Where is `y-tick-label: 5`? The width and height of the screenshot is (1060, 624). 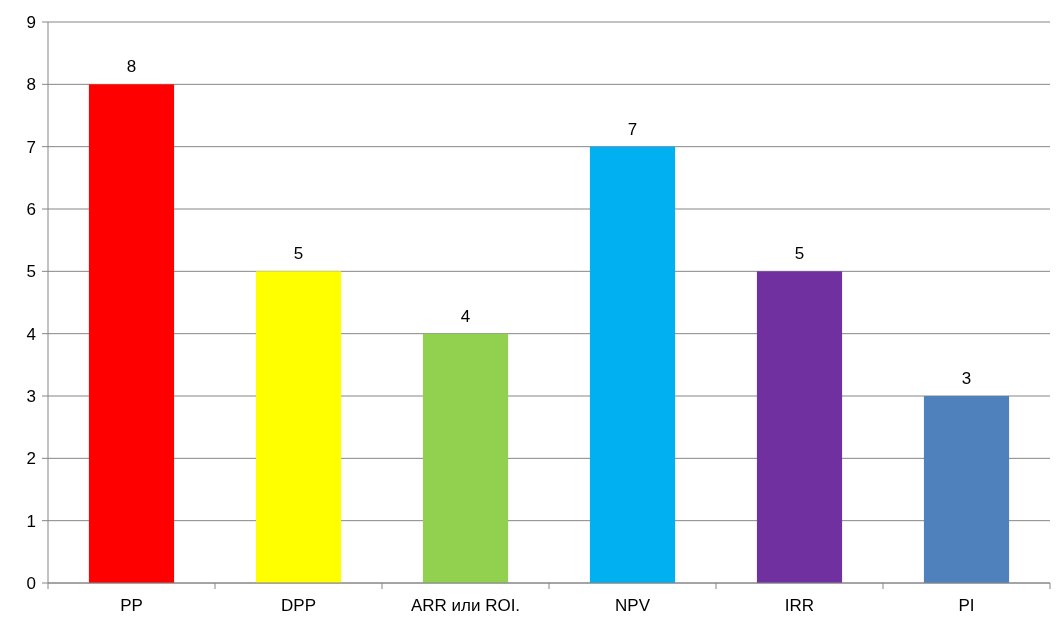
y-tick-label: 5 is located at coordinates (31, 272).